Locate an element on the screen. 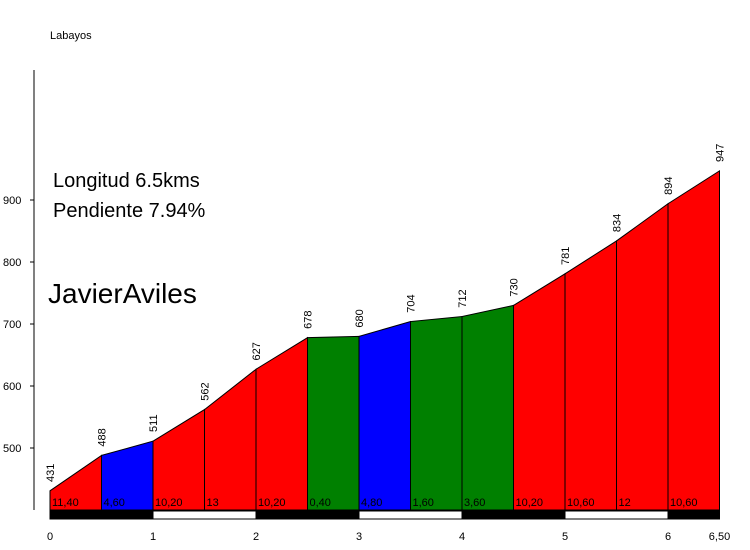 The width and height of the screenshot is (750, 550). segment-gradient-label: 0,40 is located at coordinates (320, 503).